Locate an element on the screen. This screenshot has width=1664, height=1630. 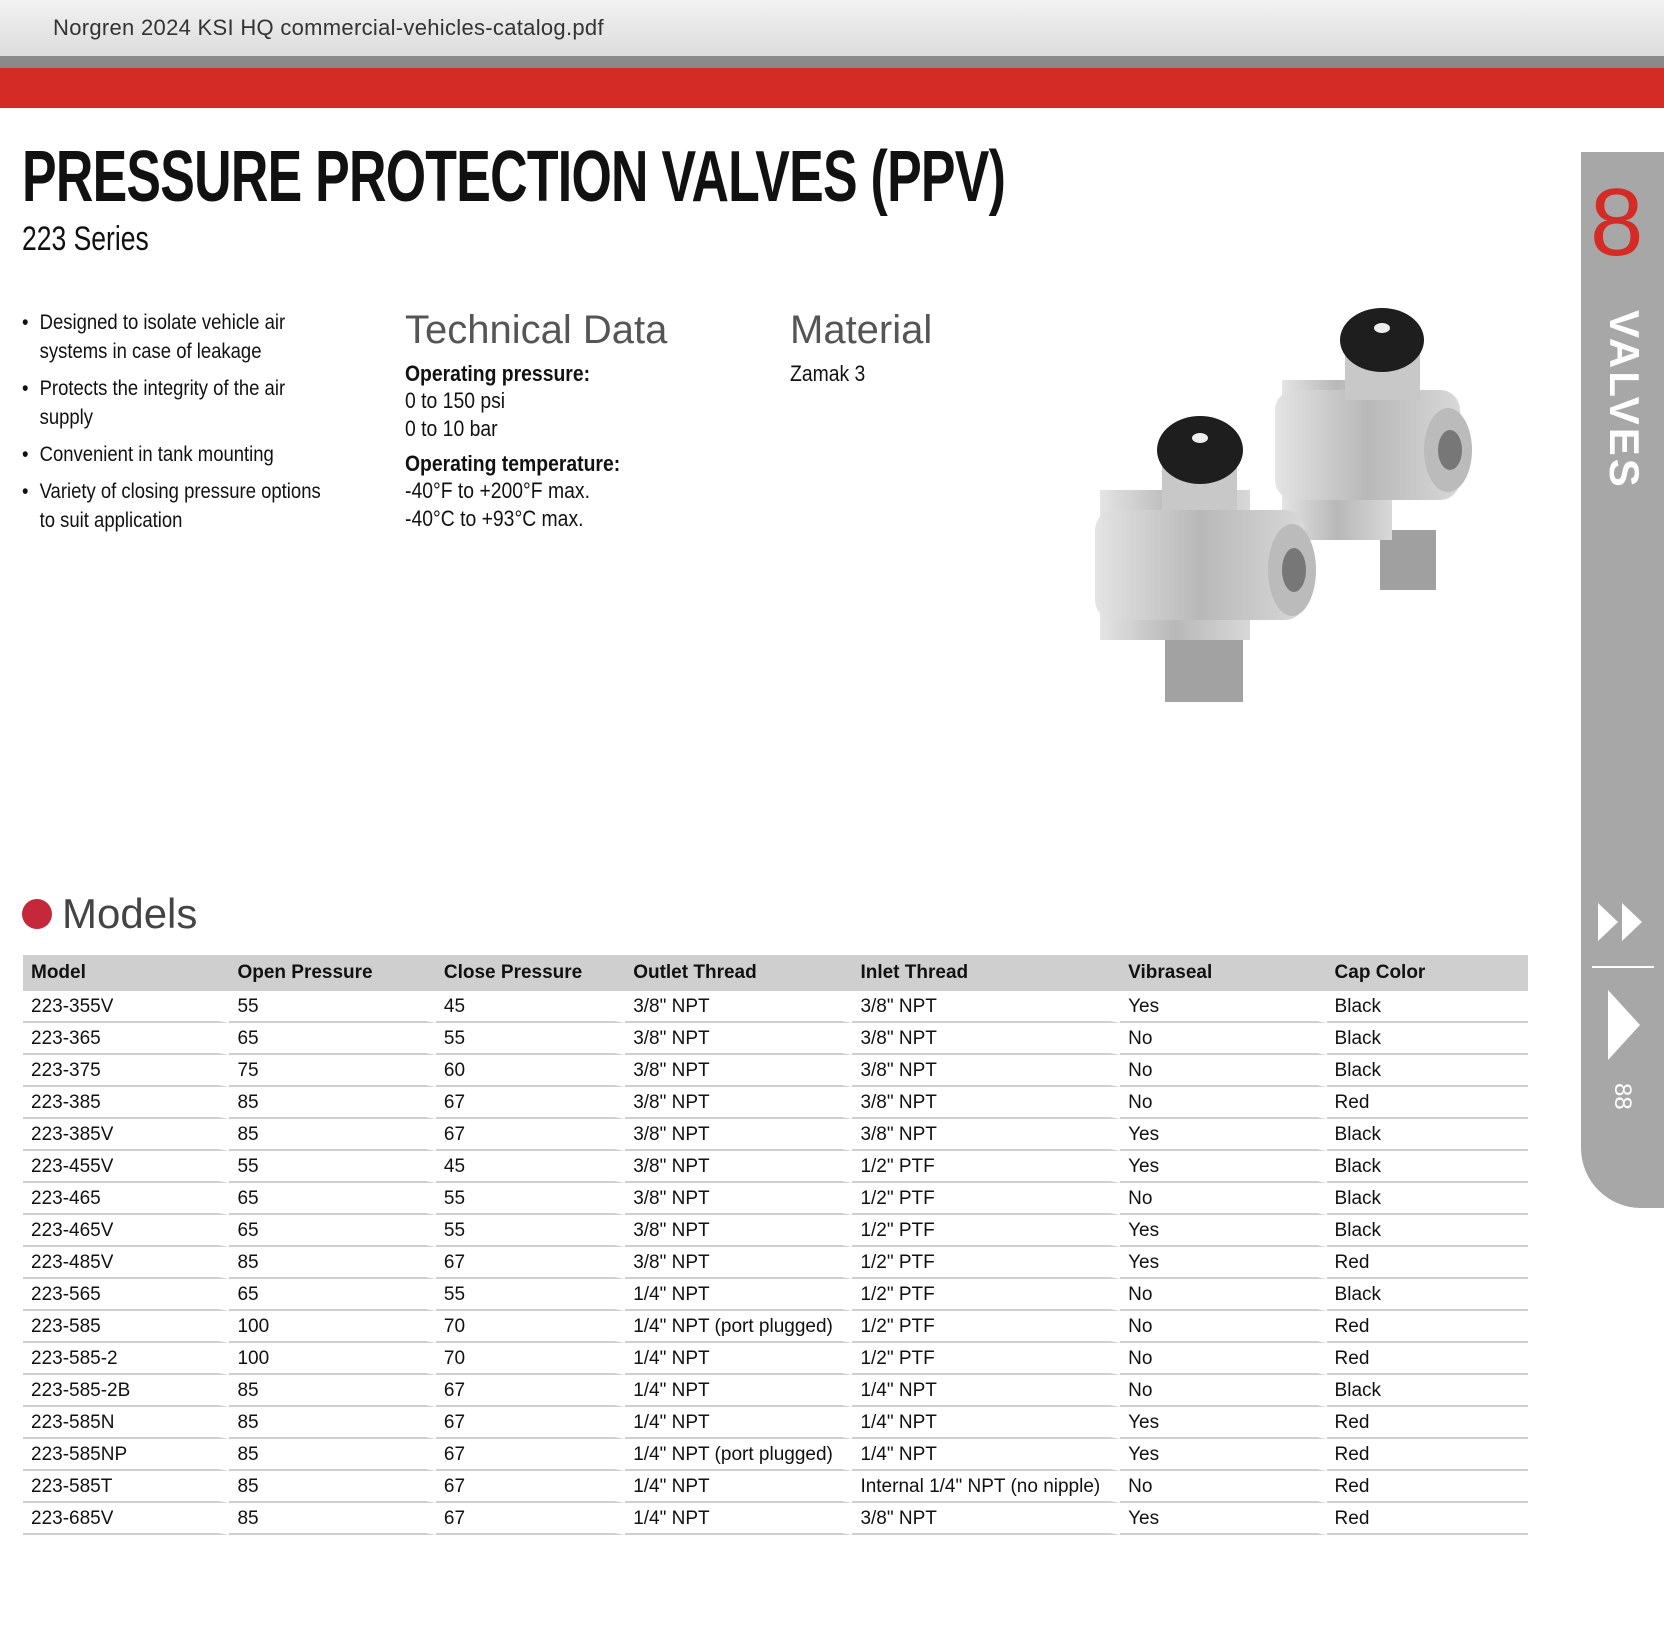
table-cell: 223-485V is located at coordinates (126, 1263).